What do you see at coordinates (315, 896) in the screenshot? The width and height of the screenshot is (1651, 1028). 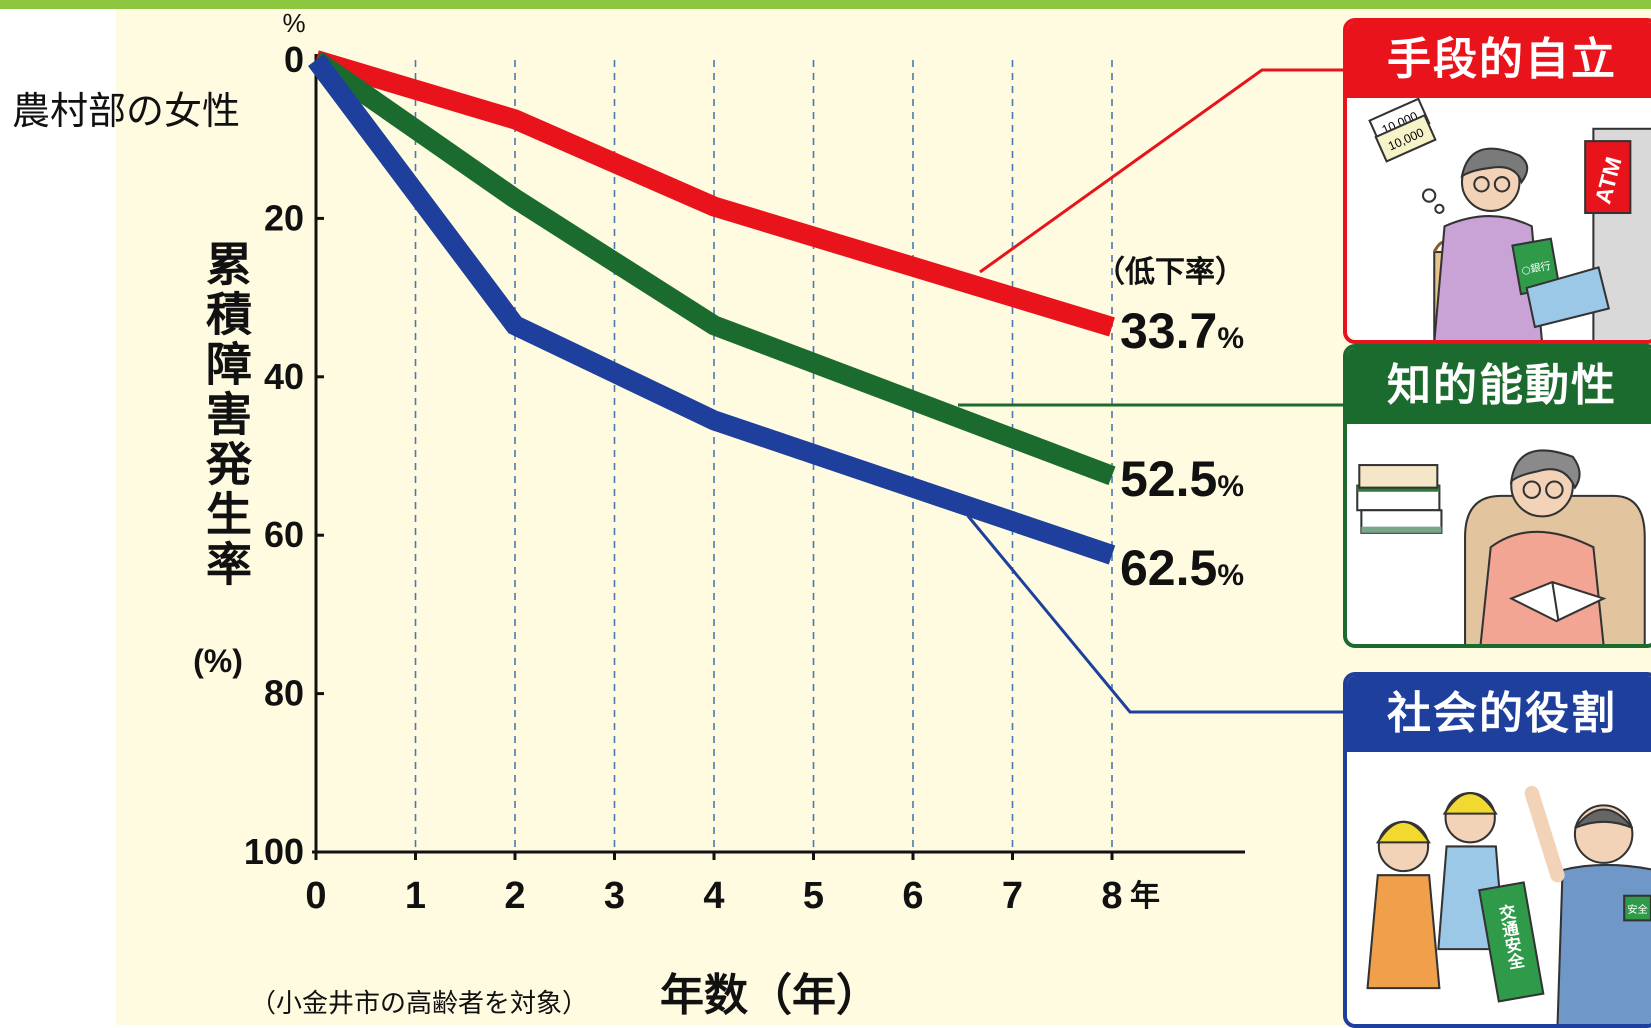 I see `x-tick-label: 0` at bounding box center [315, 896].